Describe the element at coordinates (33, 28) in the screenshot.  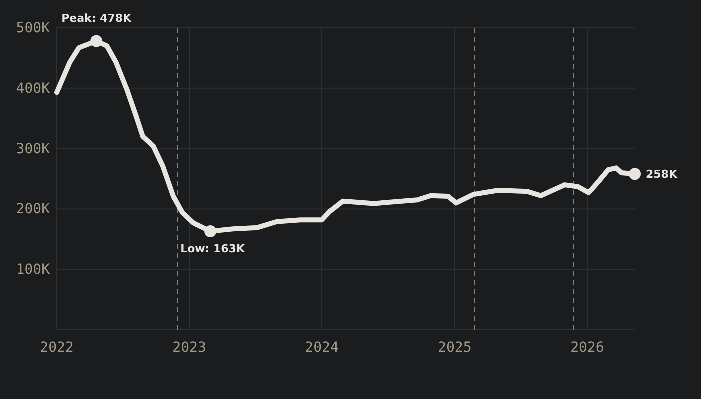
I see `y-tick-label: 500K` at that location.